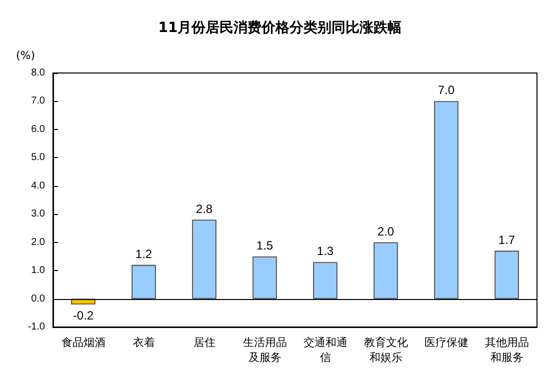  I want to click on y-tick-label: 5.0, so click(38, 158).